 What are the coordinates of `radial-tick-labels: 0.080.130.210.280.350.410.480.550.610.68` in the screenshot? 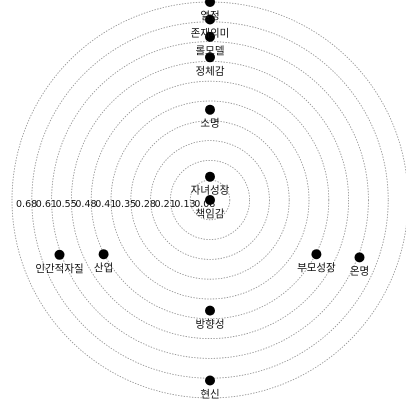 It's located at (115, 204).